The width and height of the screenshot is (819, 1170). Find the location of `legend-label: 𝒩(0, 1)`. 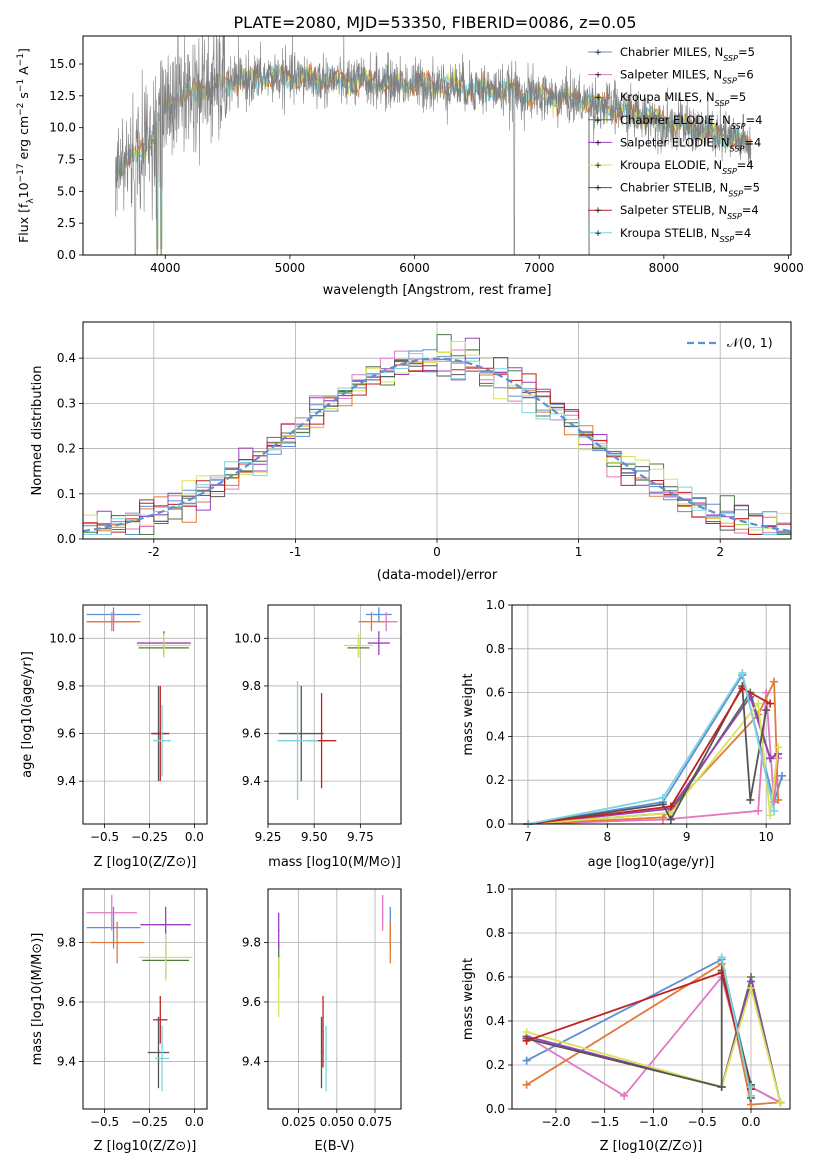

legend-label: 𝒩(0, 1) is located at coordinates (750, 342).